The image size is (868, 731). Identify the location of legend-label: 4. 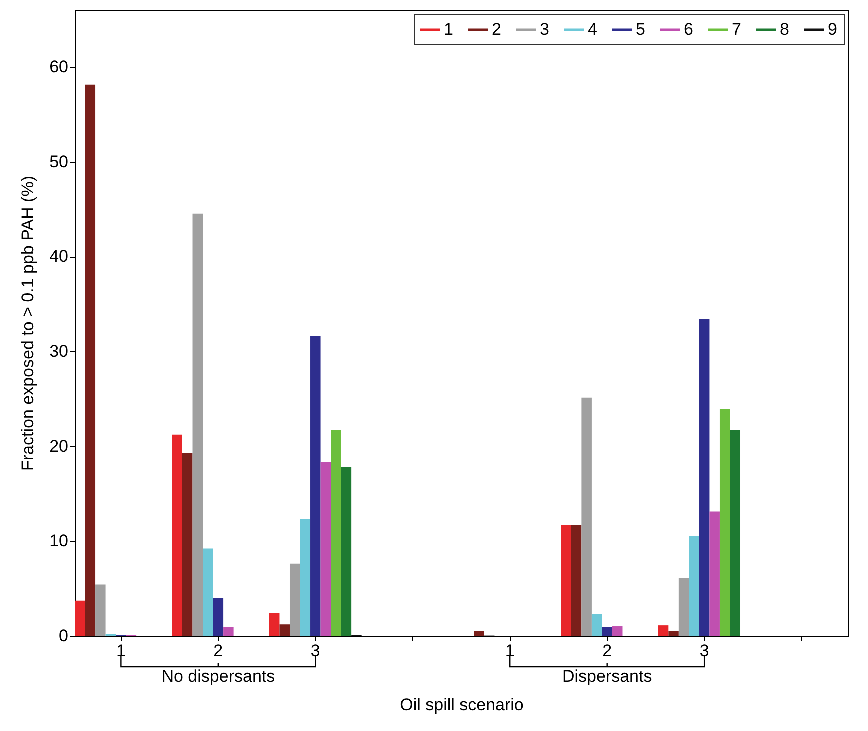
(593, 29).